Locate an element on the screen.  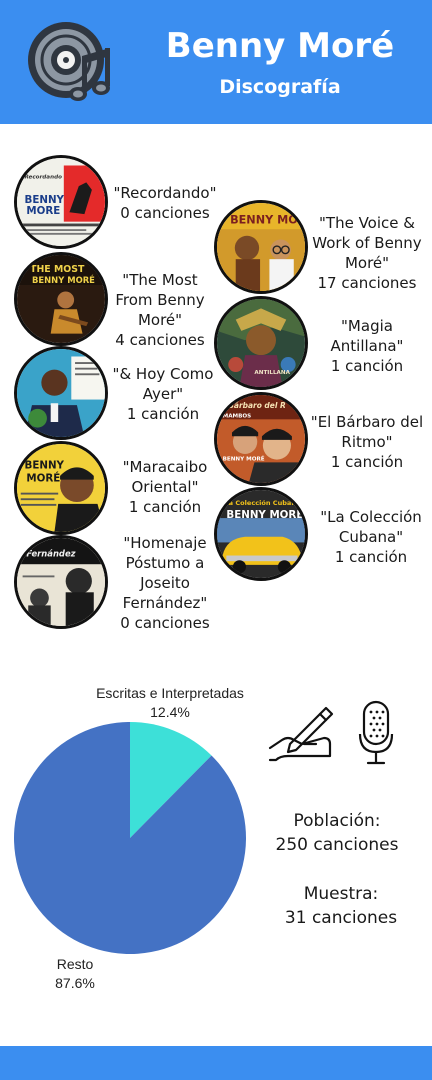
album-art-image: THE MOST BENNY MORÉ is located at coordinates (61, 299).